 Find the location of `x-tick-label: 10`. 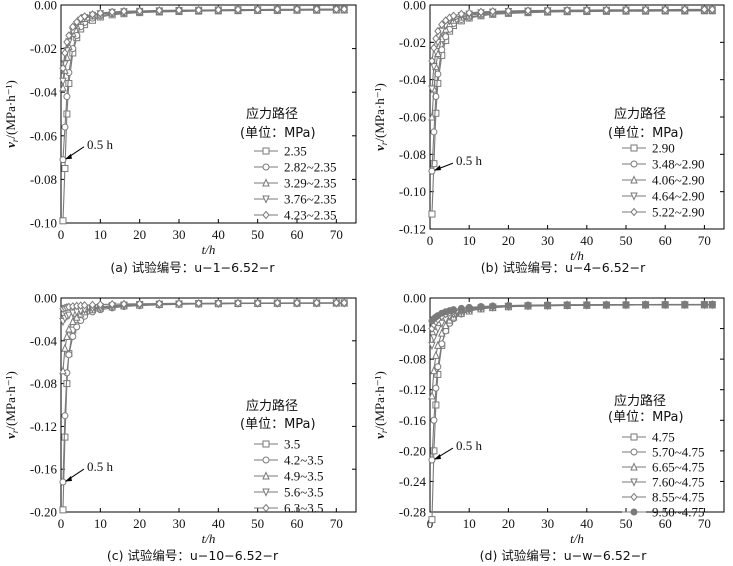

x-tick-label: 10 is located at coordinates (469, 523).